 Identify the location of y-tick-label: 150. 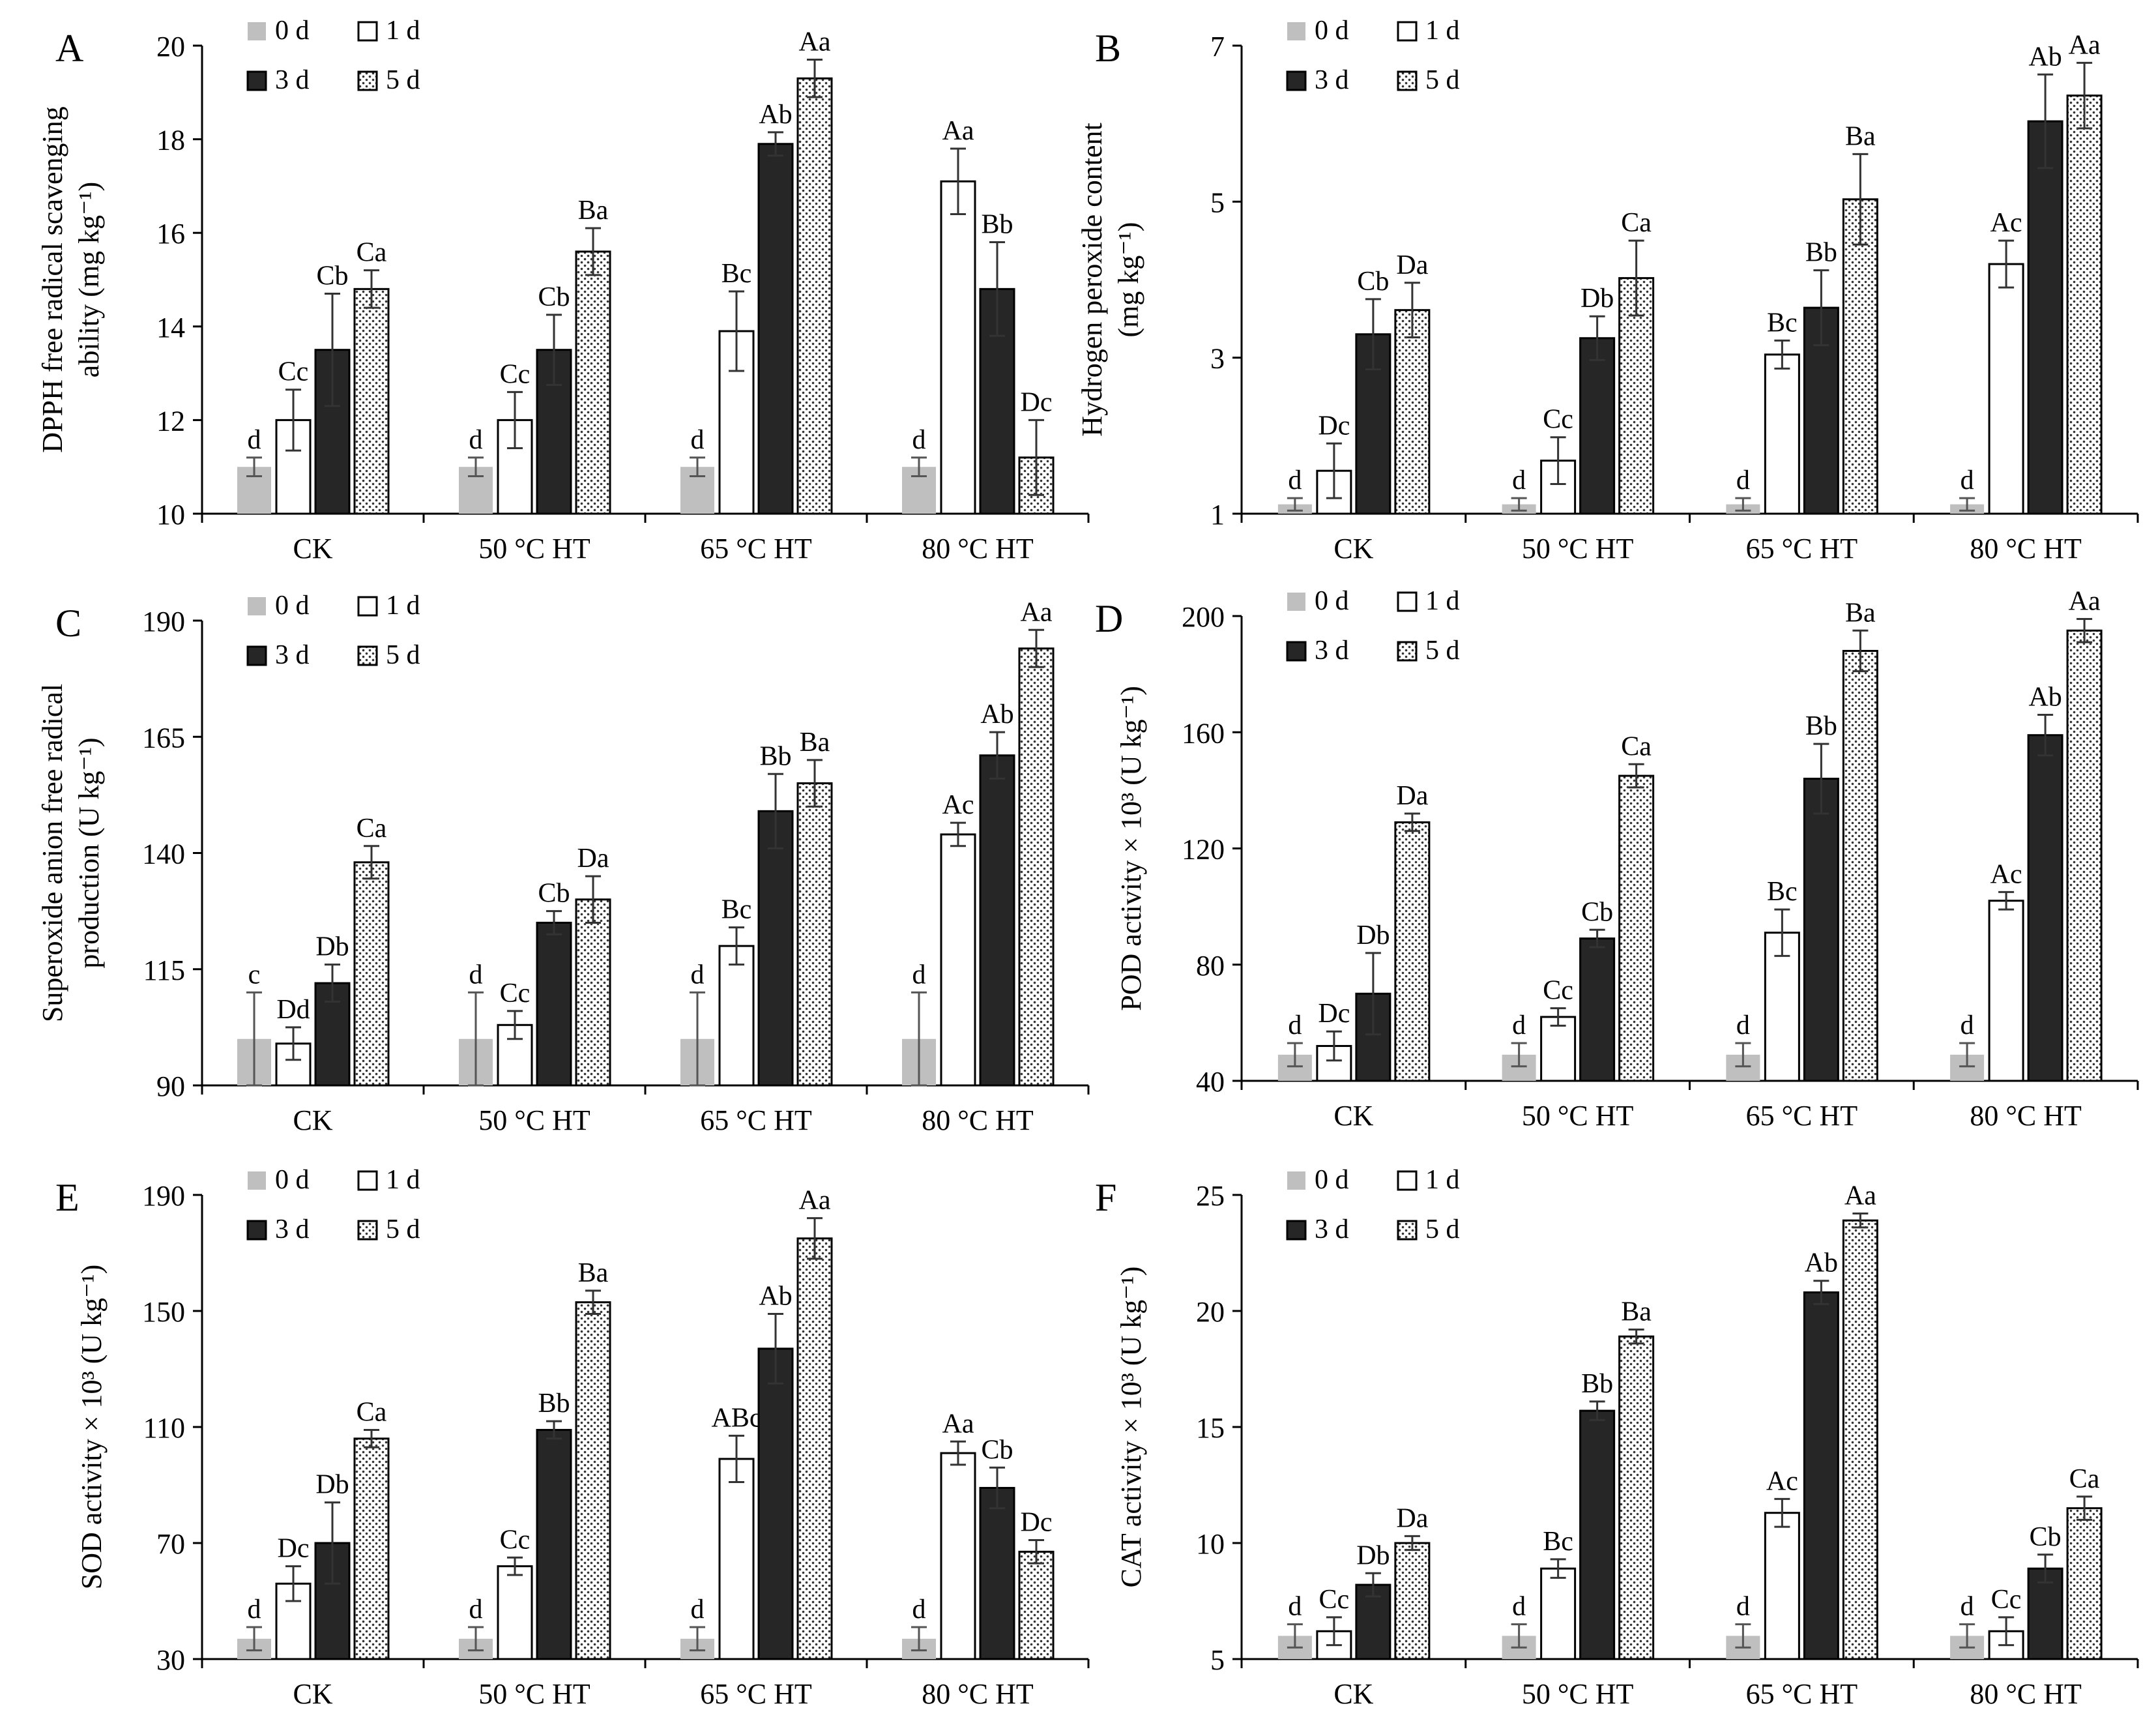
(163, 1312).